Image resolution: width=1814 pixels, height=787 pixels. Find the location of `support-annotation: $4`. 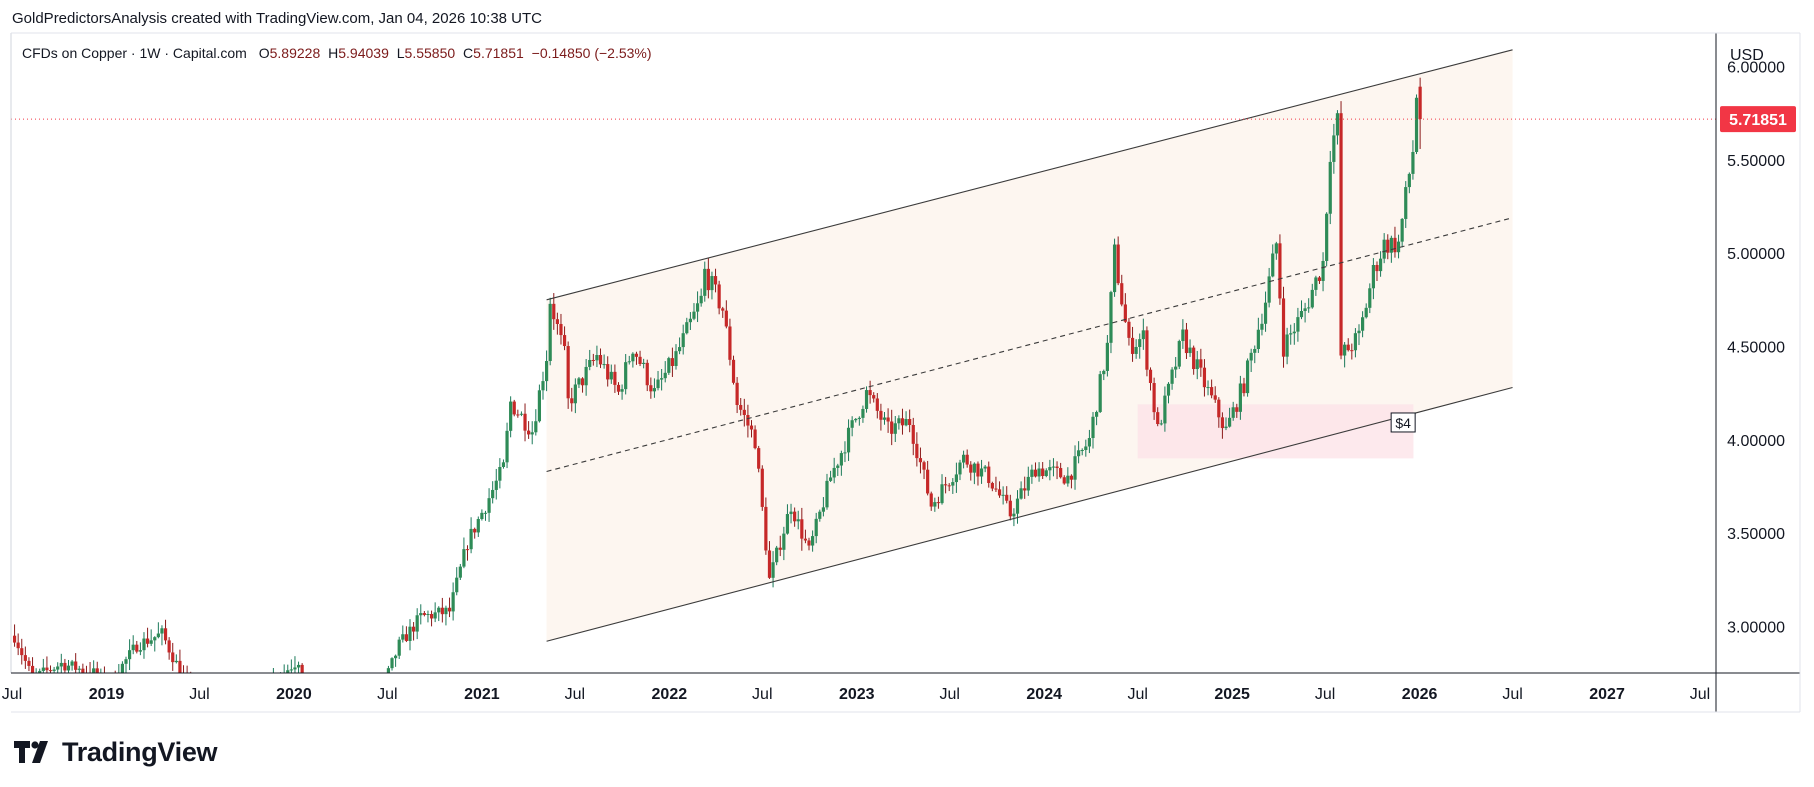

support-annotation: $4 is located at coordinates (1403, 422).